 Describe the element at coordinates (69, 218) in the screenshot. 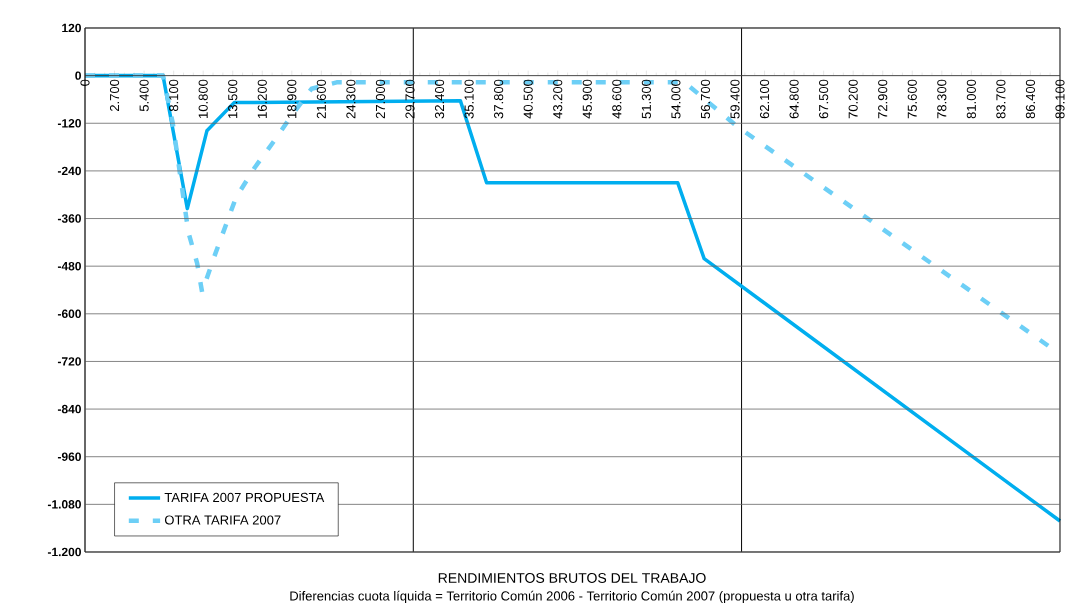

I see `y-tick-label: -360` at that location.